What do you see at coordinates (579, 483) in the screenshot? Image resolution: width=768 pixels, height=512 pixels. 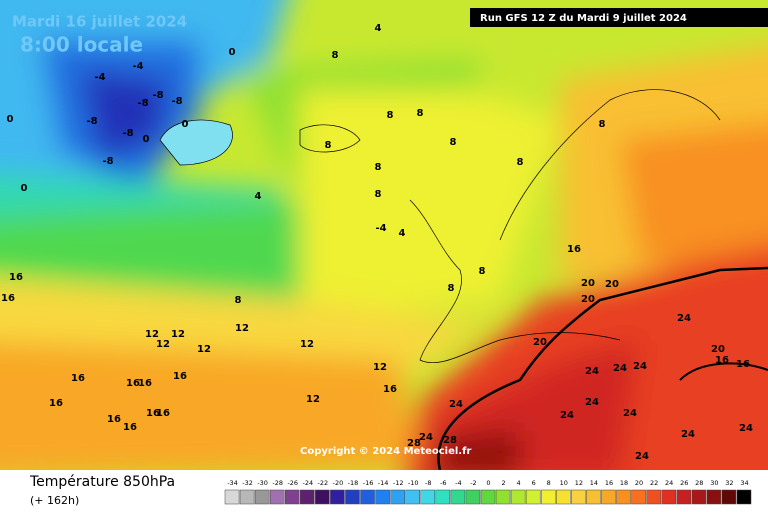 I see `legend-tick: 12` at bounding box center [579, 483].